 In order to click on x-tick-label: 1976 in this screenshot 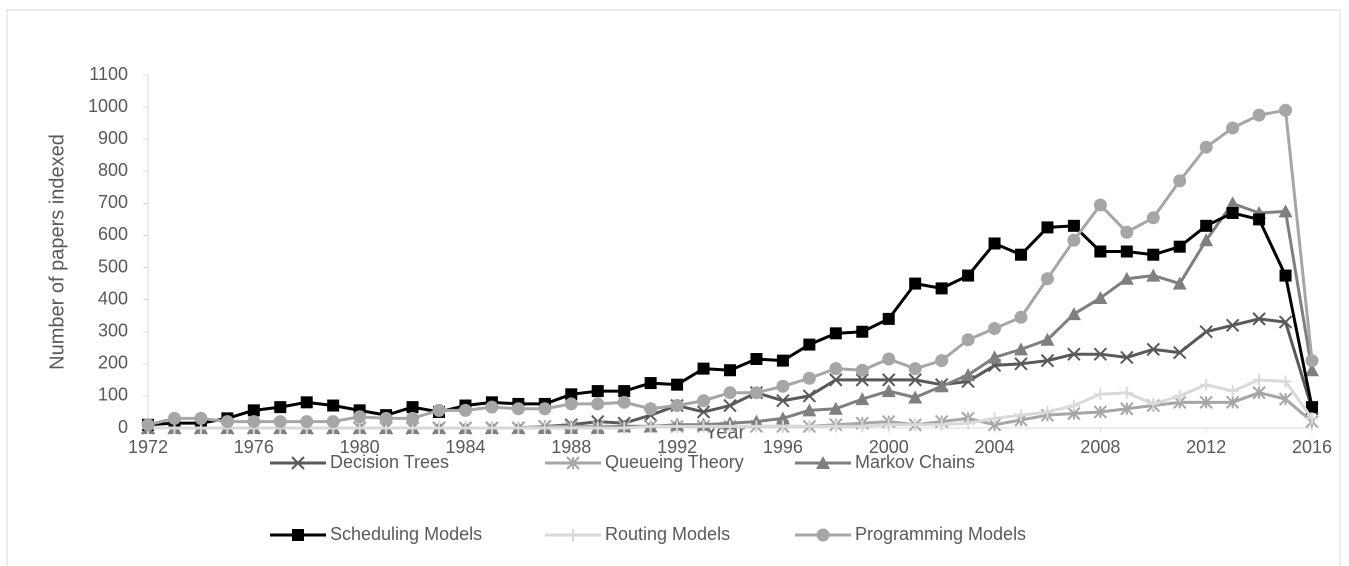, I will do `click(254, 447)`.